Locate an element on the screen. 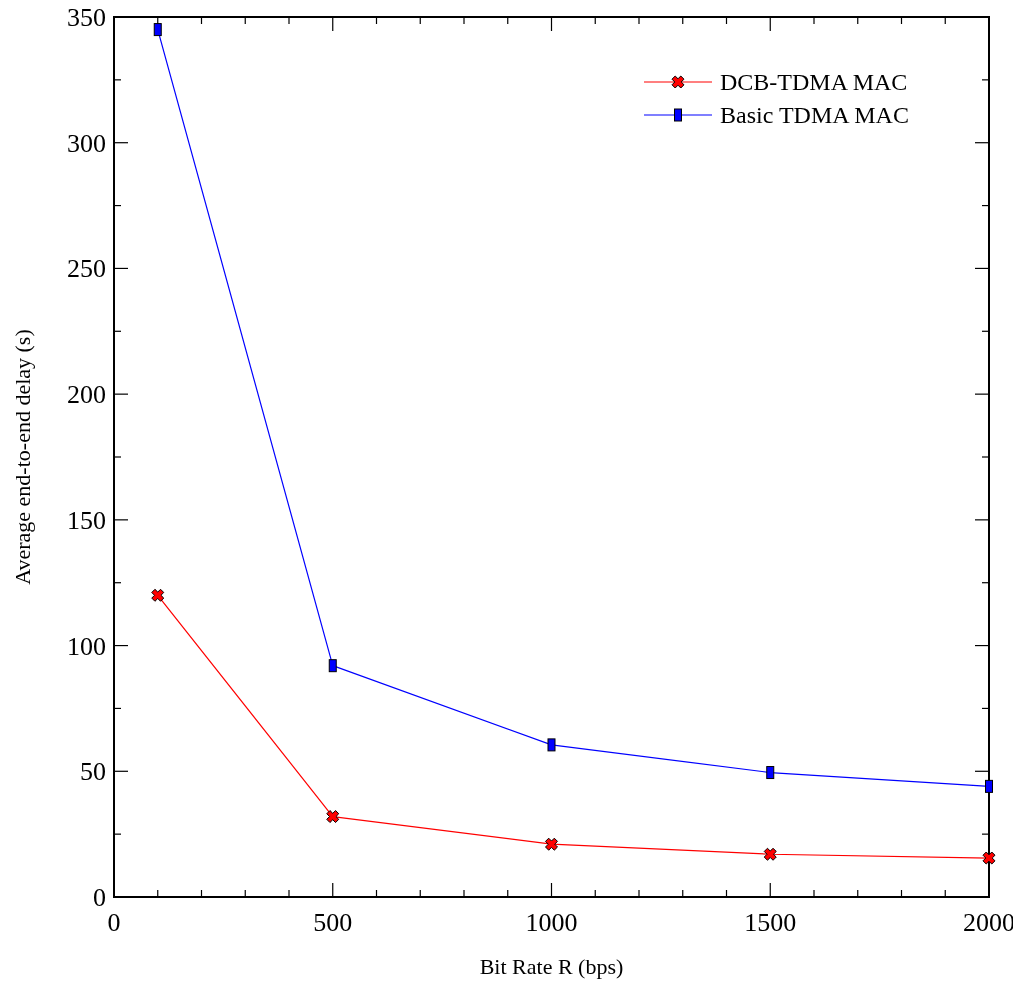 This screenshot has width=1013, height=986. y-tick-label: 200 is located at coordinates (86, 395).